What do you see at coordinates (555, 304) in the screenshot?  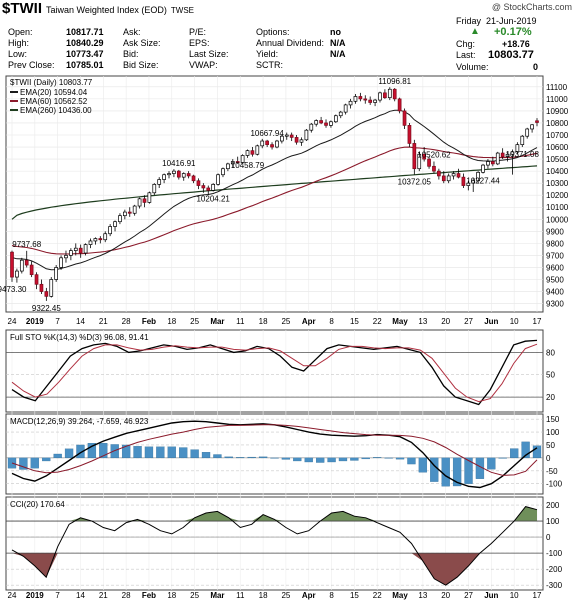 I see `price-ytick-label: 9300` at bounding box center [555, 304].